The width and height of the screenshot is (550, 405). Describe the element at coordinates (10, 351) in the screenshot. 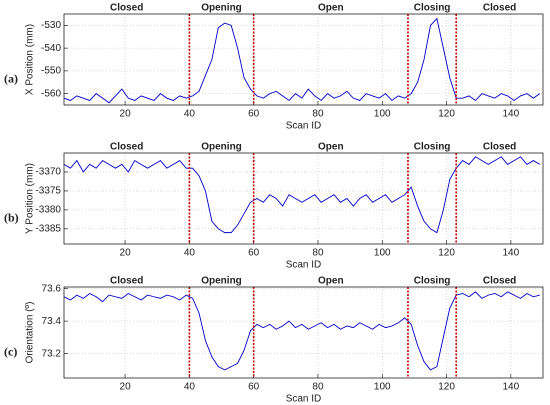

I see `panel-label: (c)` at that location.